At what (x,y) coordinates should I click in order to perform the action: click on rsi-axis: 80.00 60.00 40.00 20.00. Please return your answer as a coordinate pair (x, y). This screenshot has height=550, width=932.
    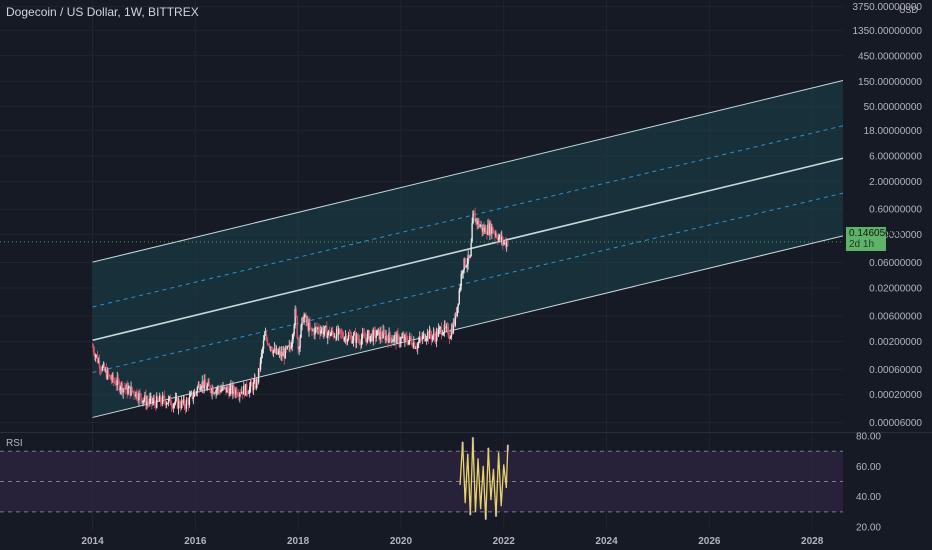
    Looking at the image, I should click on (887, 483).